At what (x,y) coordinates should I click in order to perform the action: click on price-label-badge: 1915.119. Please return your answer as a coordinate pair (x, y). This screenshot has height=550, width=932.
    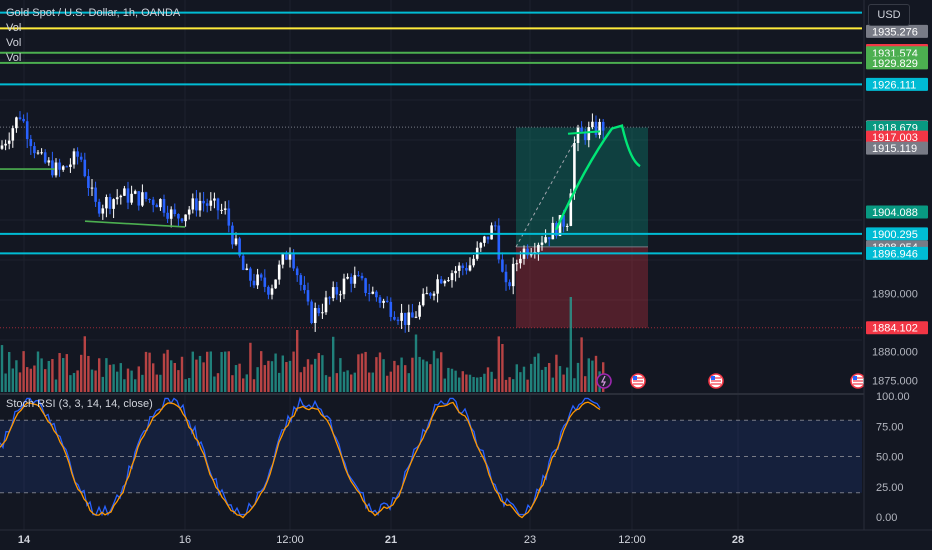
    Looking at the image, I should click on (897, 148).